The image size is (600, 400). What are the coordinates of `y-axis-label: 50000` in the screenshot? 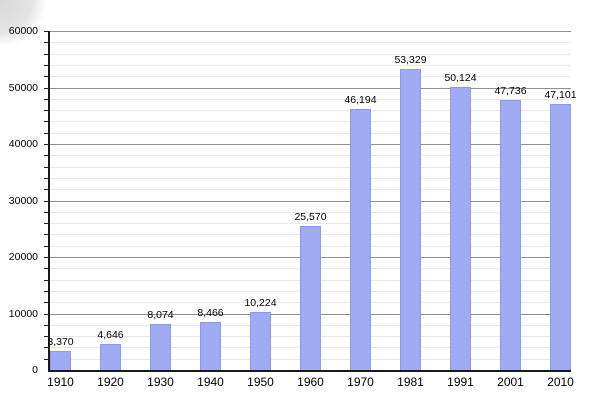 It's located at (23, 87).